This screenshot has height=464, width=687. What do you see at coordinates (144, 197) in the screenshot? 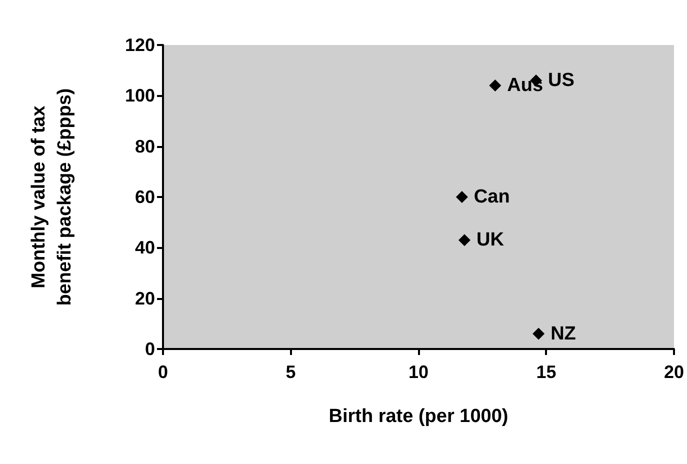
I see `y-tick-label: 60` at bounding box center [144, 197].